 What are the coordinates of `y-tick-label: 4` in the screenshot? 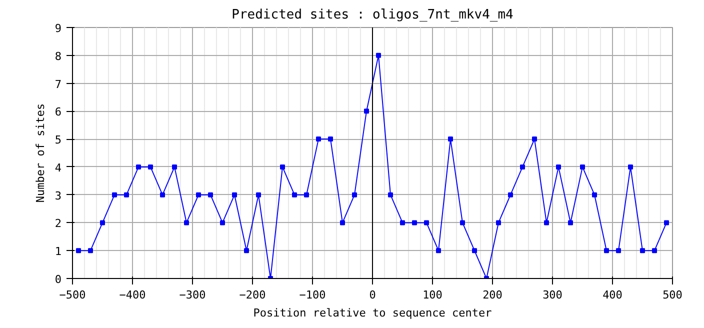 It's located at (58, 167).